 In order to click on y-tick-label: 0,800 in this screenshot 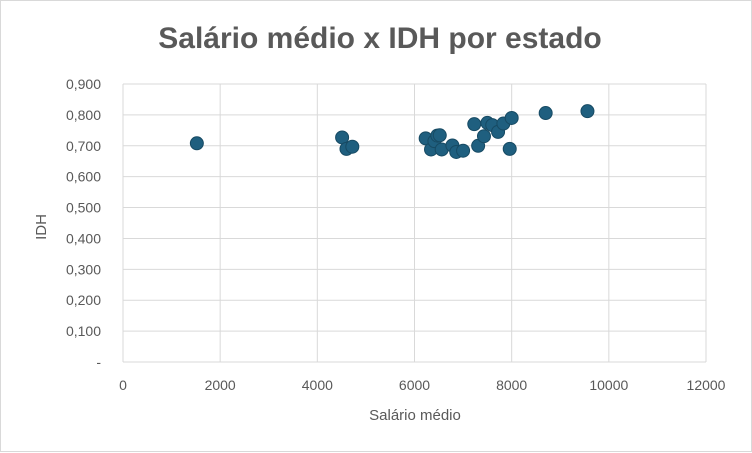, I will do `click(83, 115)`.